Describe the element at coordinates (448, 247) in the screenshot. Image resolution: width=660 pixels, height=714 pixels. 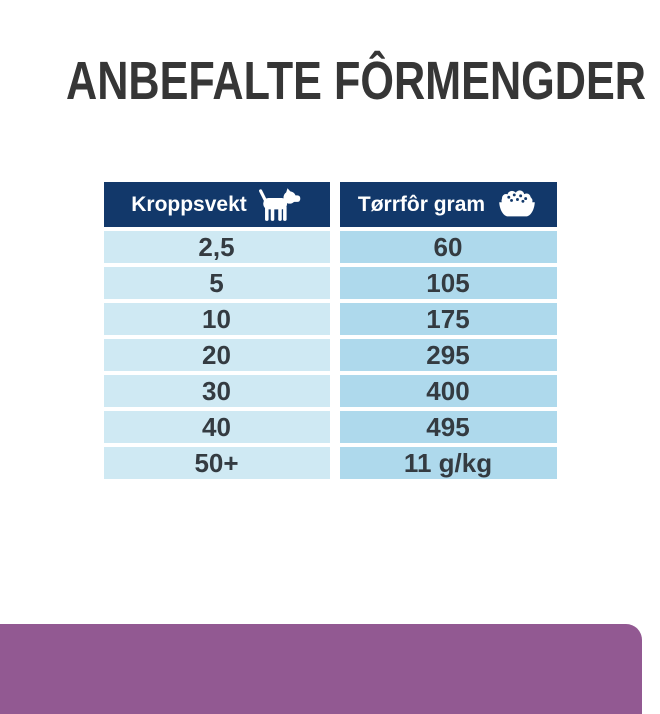
I see `amount-cell: 60` at that location.